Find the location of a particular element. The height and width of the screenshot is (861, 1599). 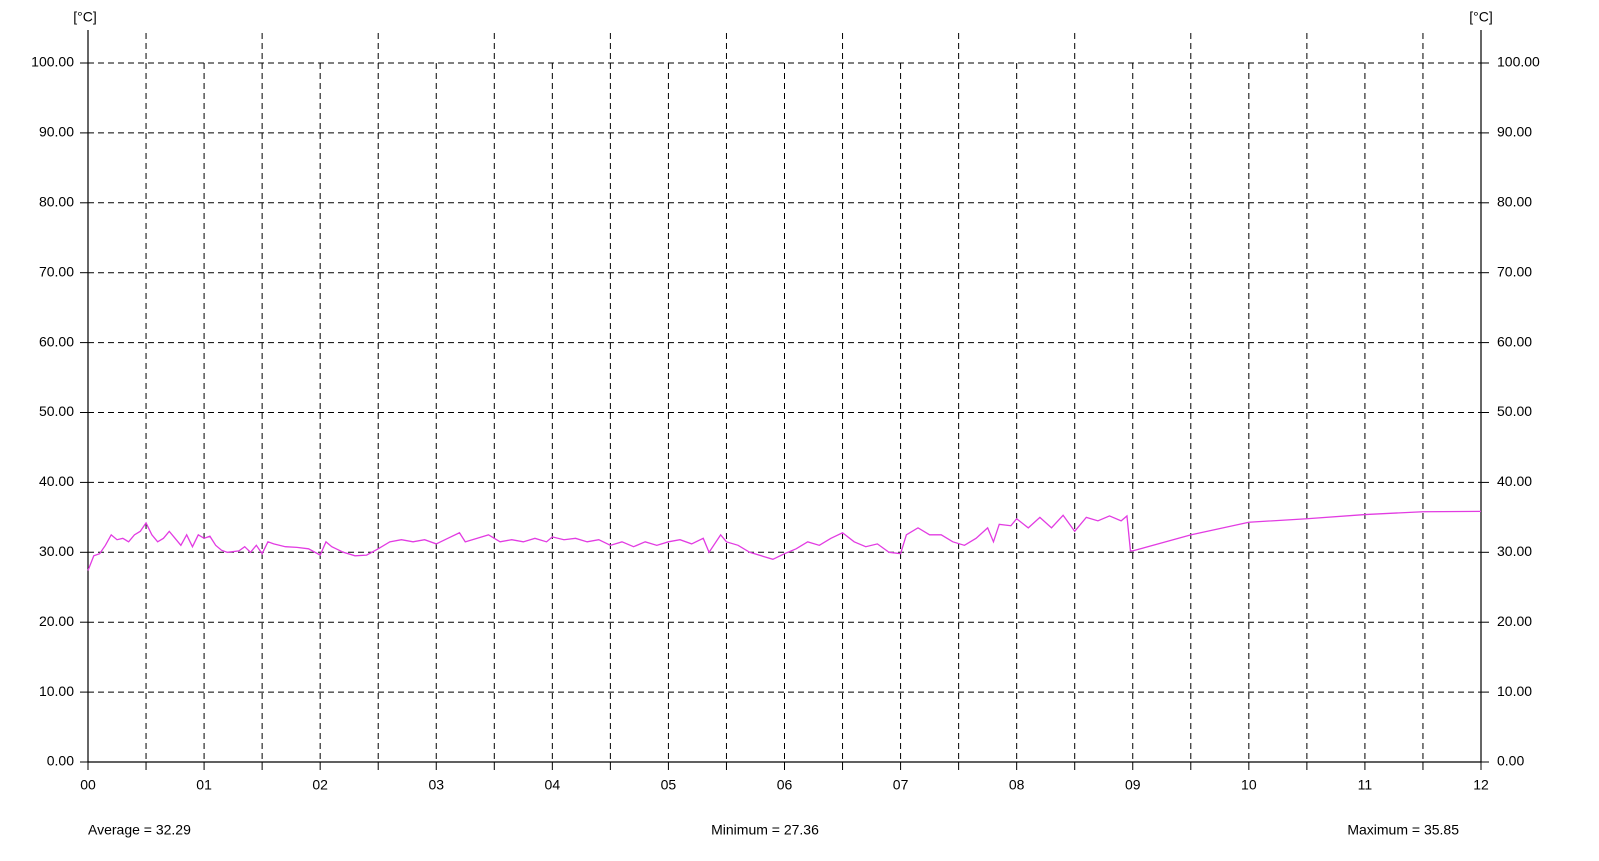

x-tick-label: 12 is located at coordinates (1481, 785).